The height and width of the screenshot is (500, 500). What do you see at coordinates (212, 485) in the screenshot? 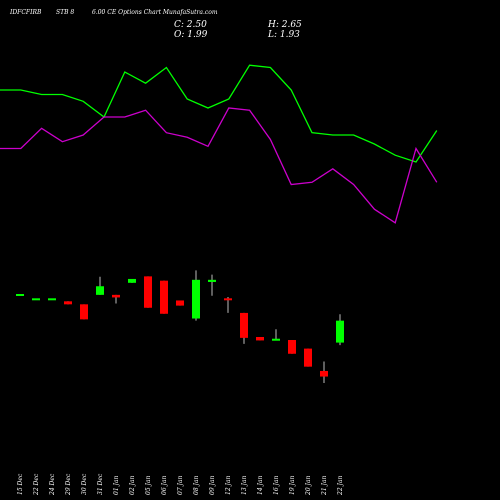
I see `date-label: 09 Jan` at bounding box center [212, 485].